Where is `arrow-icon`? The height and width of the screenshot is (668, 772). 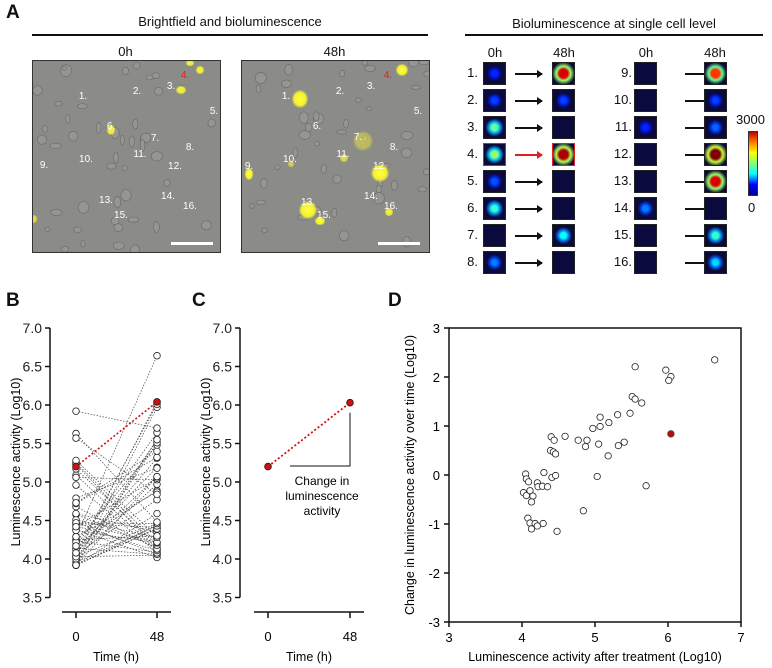 arrow-icon is located at coordinates (529, 263).